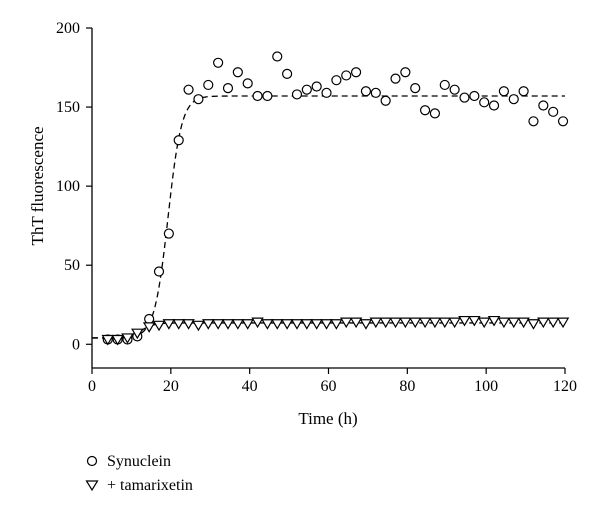 The height and width of the screenshot is (513, 600). I want to click on legend-label-tamarixetin: + tamarixetin, so click(150, 485).